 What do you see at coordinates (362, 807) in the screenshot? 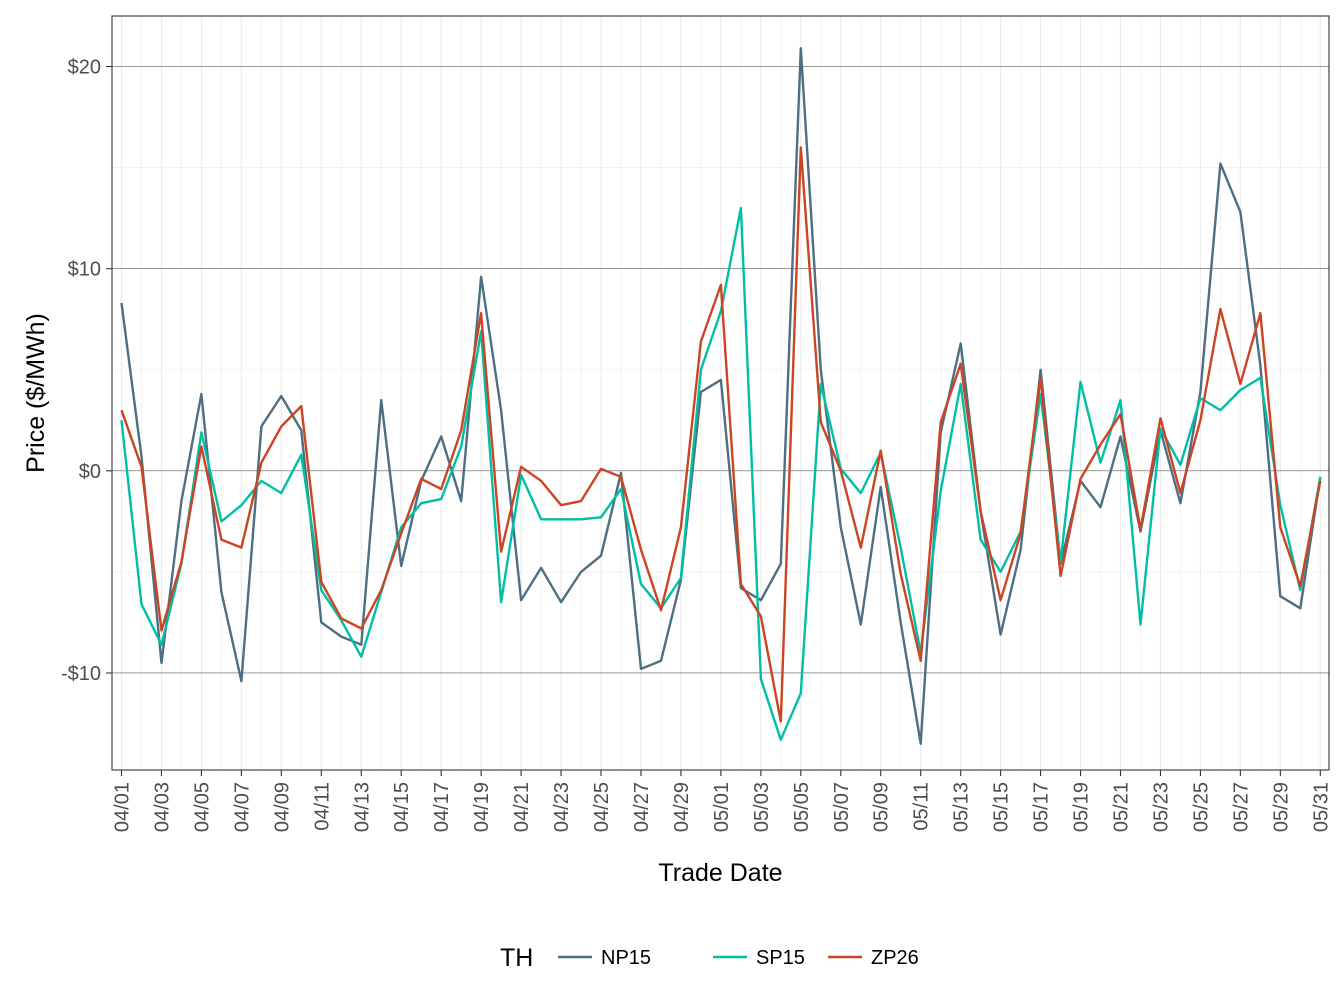
I see `x-tick-label: 04/13` at bounding box center [362, 807].